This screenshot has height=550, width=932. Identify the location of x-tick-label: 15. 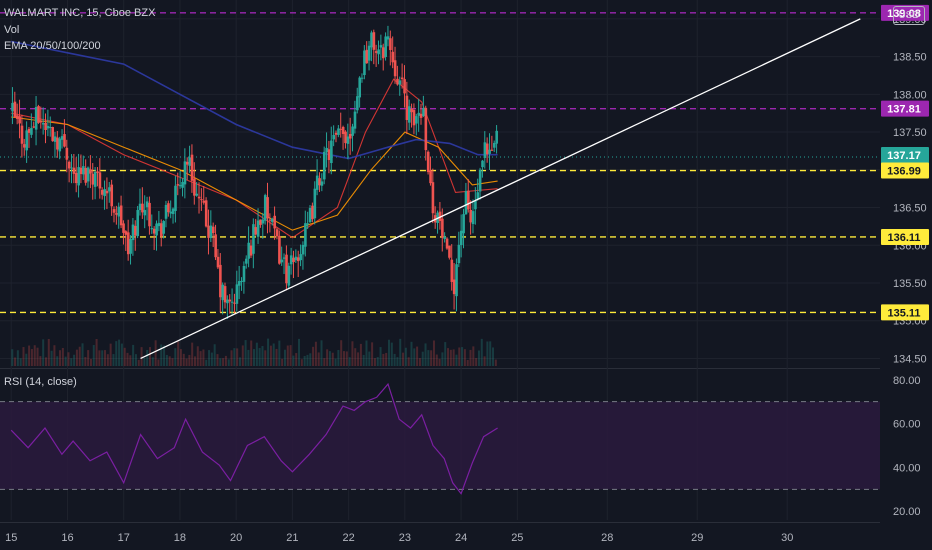
(11, 538).